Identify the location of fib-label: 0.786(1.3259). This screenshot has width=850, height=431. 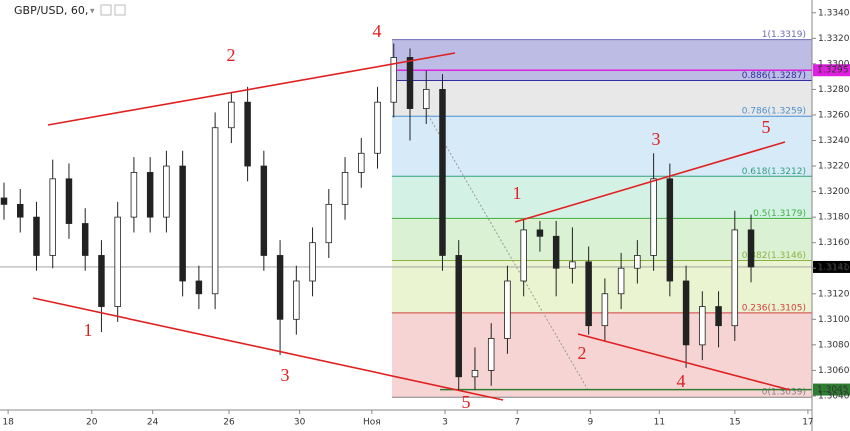
(774, 112).